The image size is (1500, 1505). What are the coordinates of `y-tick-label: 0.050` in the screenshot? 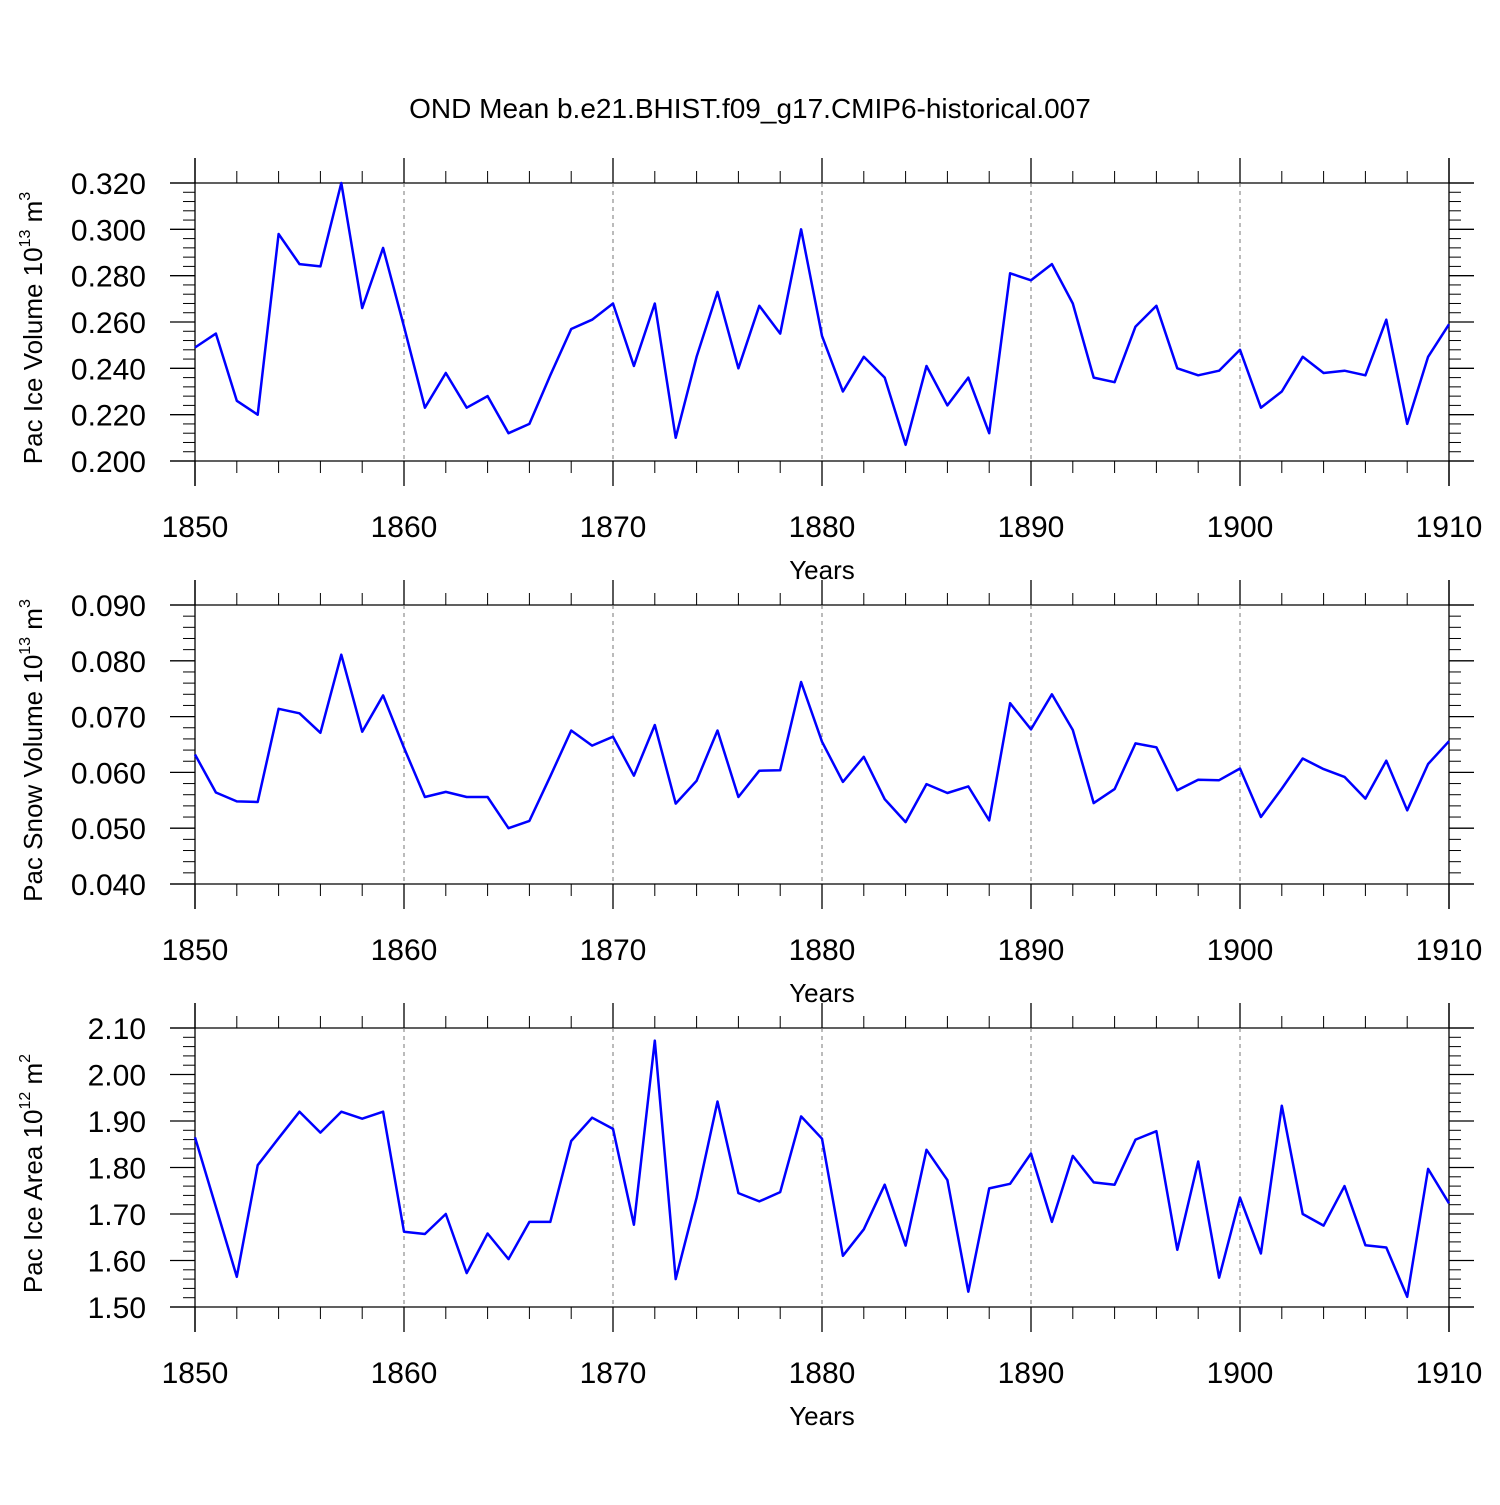 It's located at (108, 829).